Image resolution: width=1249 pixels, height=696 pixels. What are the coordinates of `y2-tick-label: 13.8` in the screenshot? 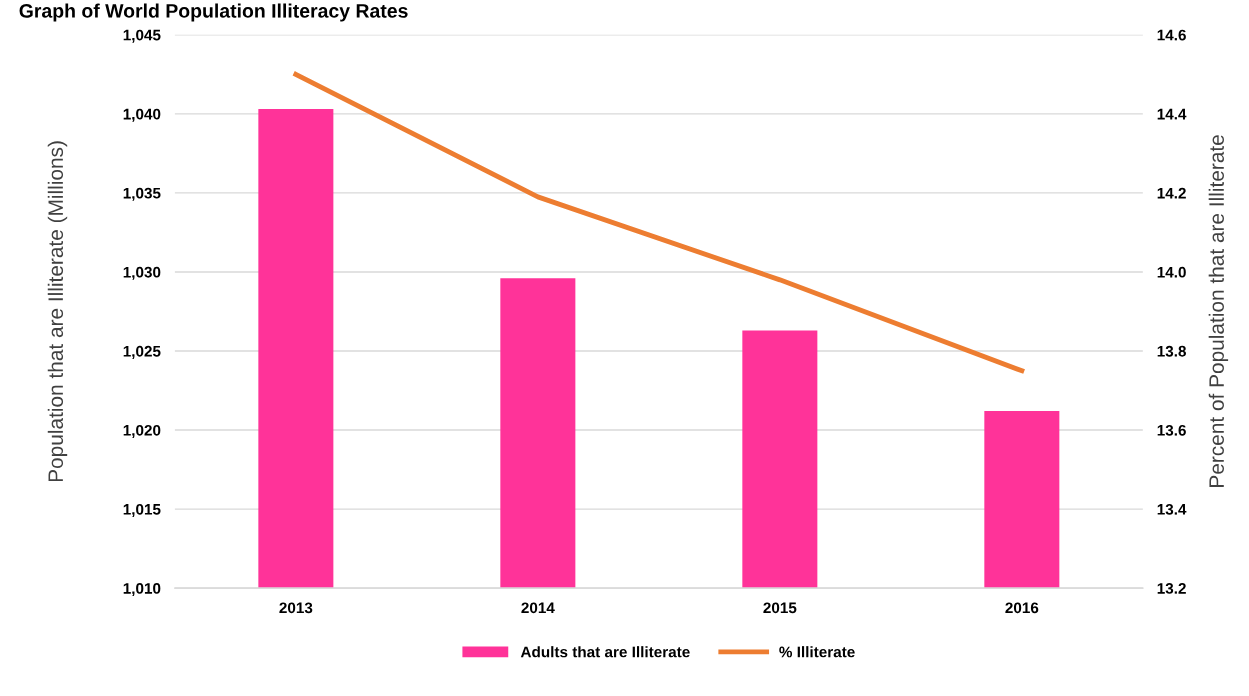 It's located at (1171, 351).